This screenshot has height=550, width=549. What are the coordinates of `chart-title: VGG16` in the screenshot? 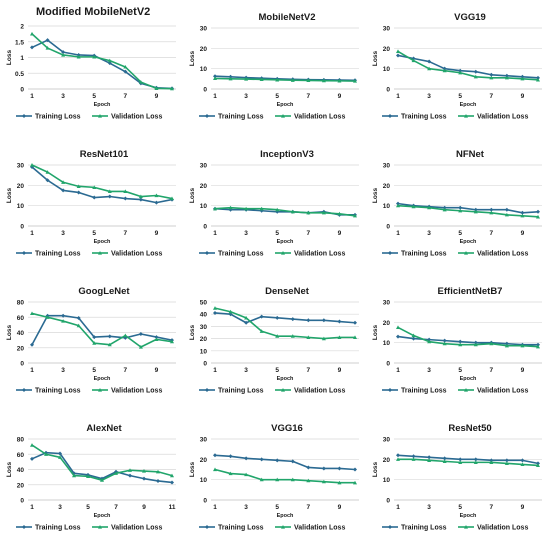 It's located at (287, 428).